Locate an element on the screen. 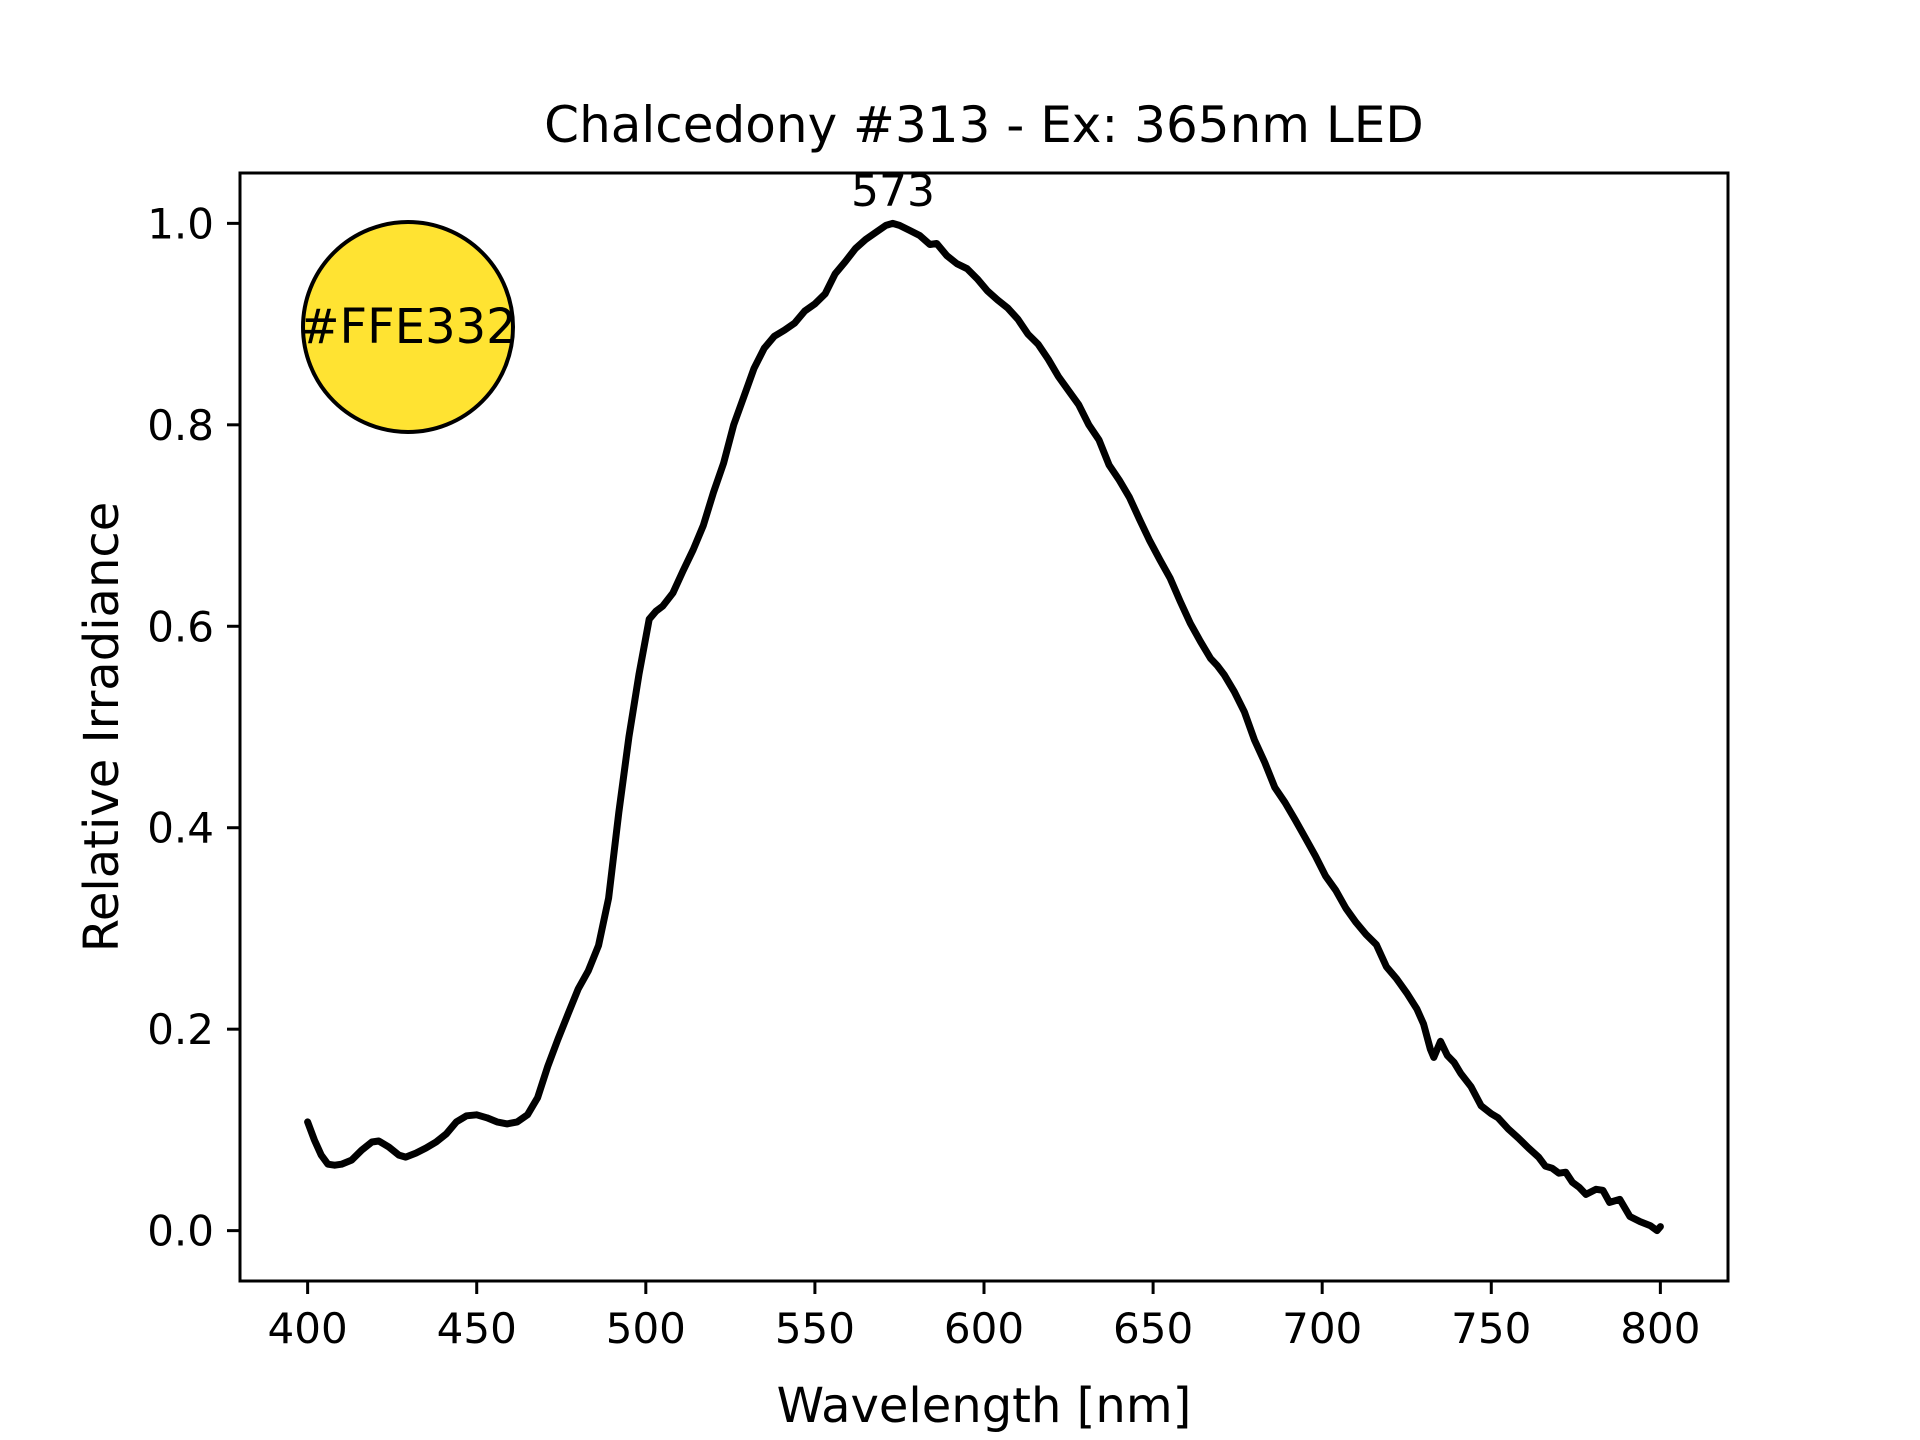 This screenshot has height=1440, width=1920. y-tick-label: 1.0 is located at coordinates (180, 223).